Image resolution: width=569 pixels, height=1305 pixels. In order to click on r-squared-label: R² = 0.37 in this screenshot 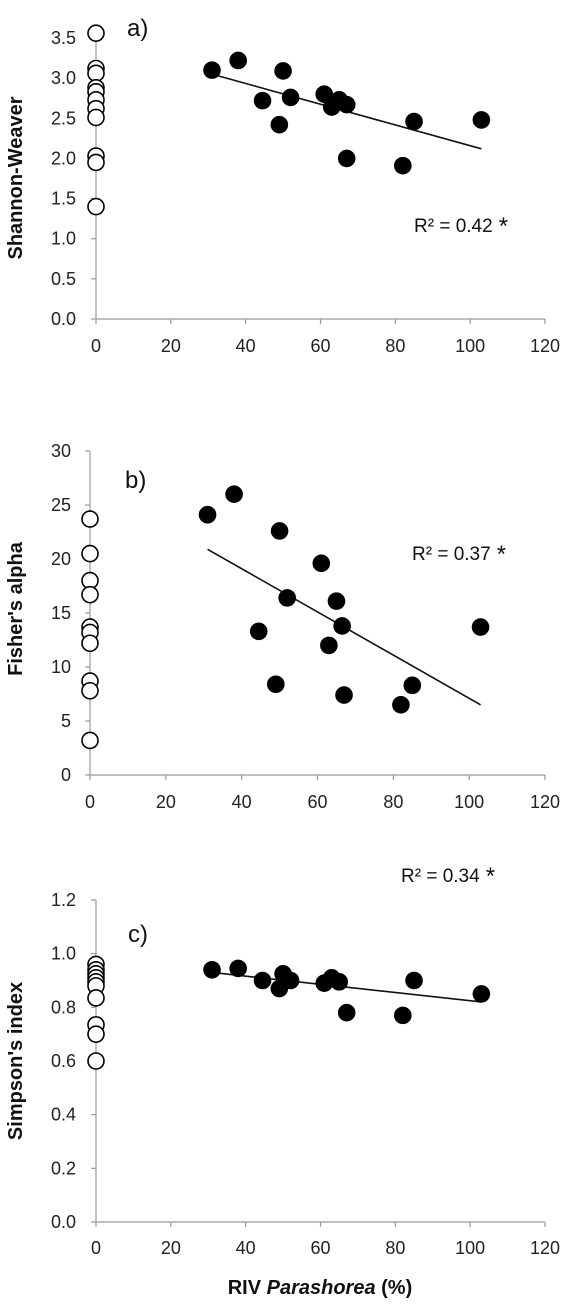, I will do `click(451, 554)`.